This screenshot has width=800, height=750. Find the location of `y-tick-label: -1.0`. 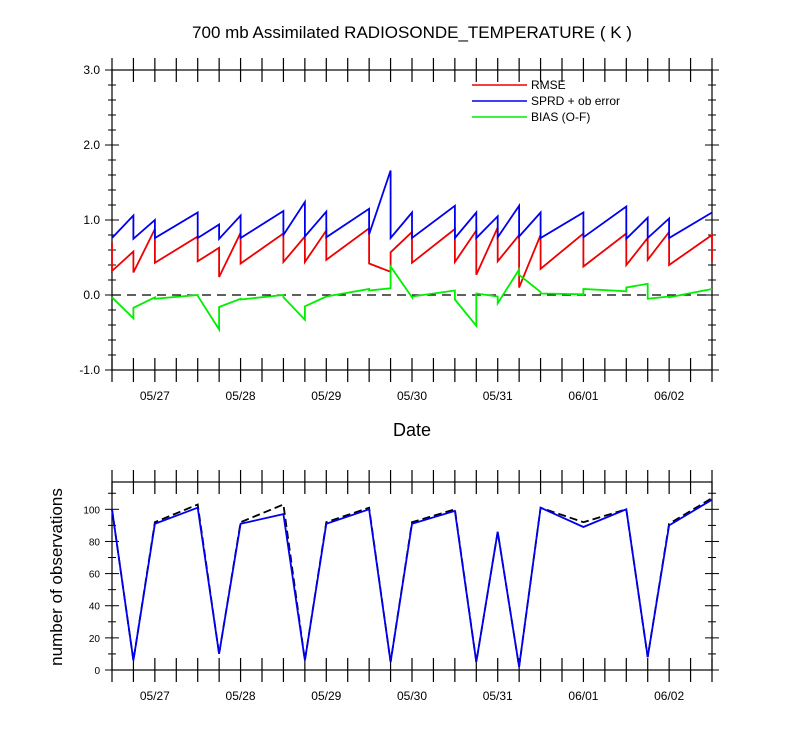

y-tick-label: -1.0 is located at coordinates (89, 370).